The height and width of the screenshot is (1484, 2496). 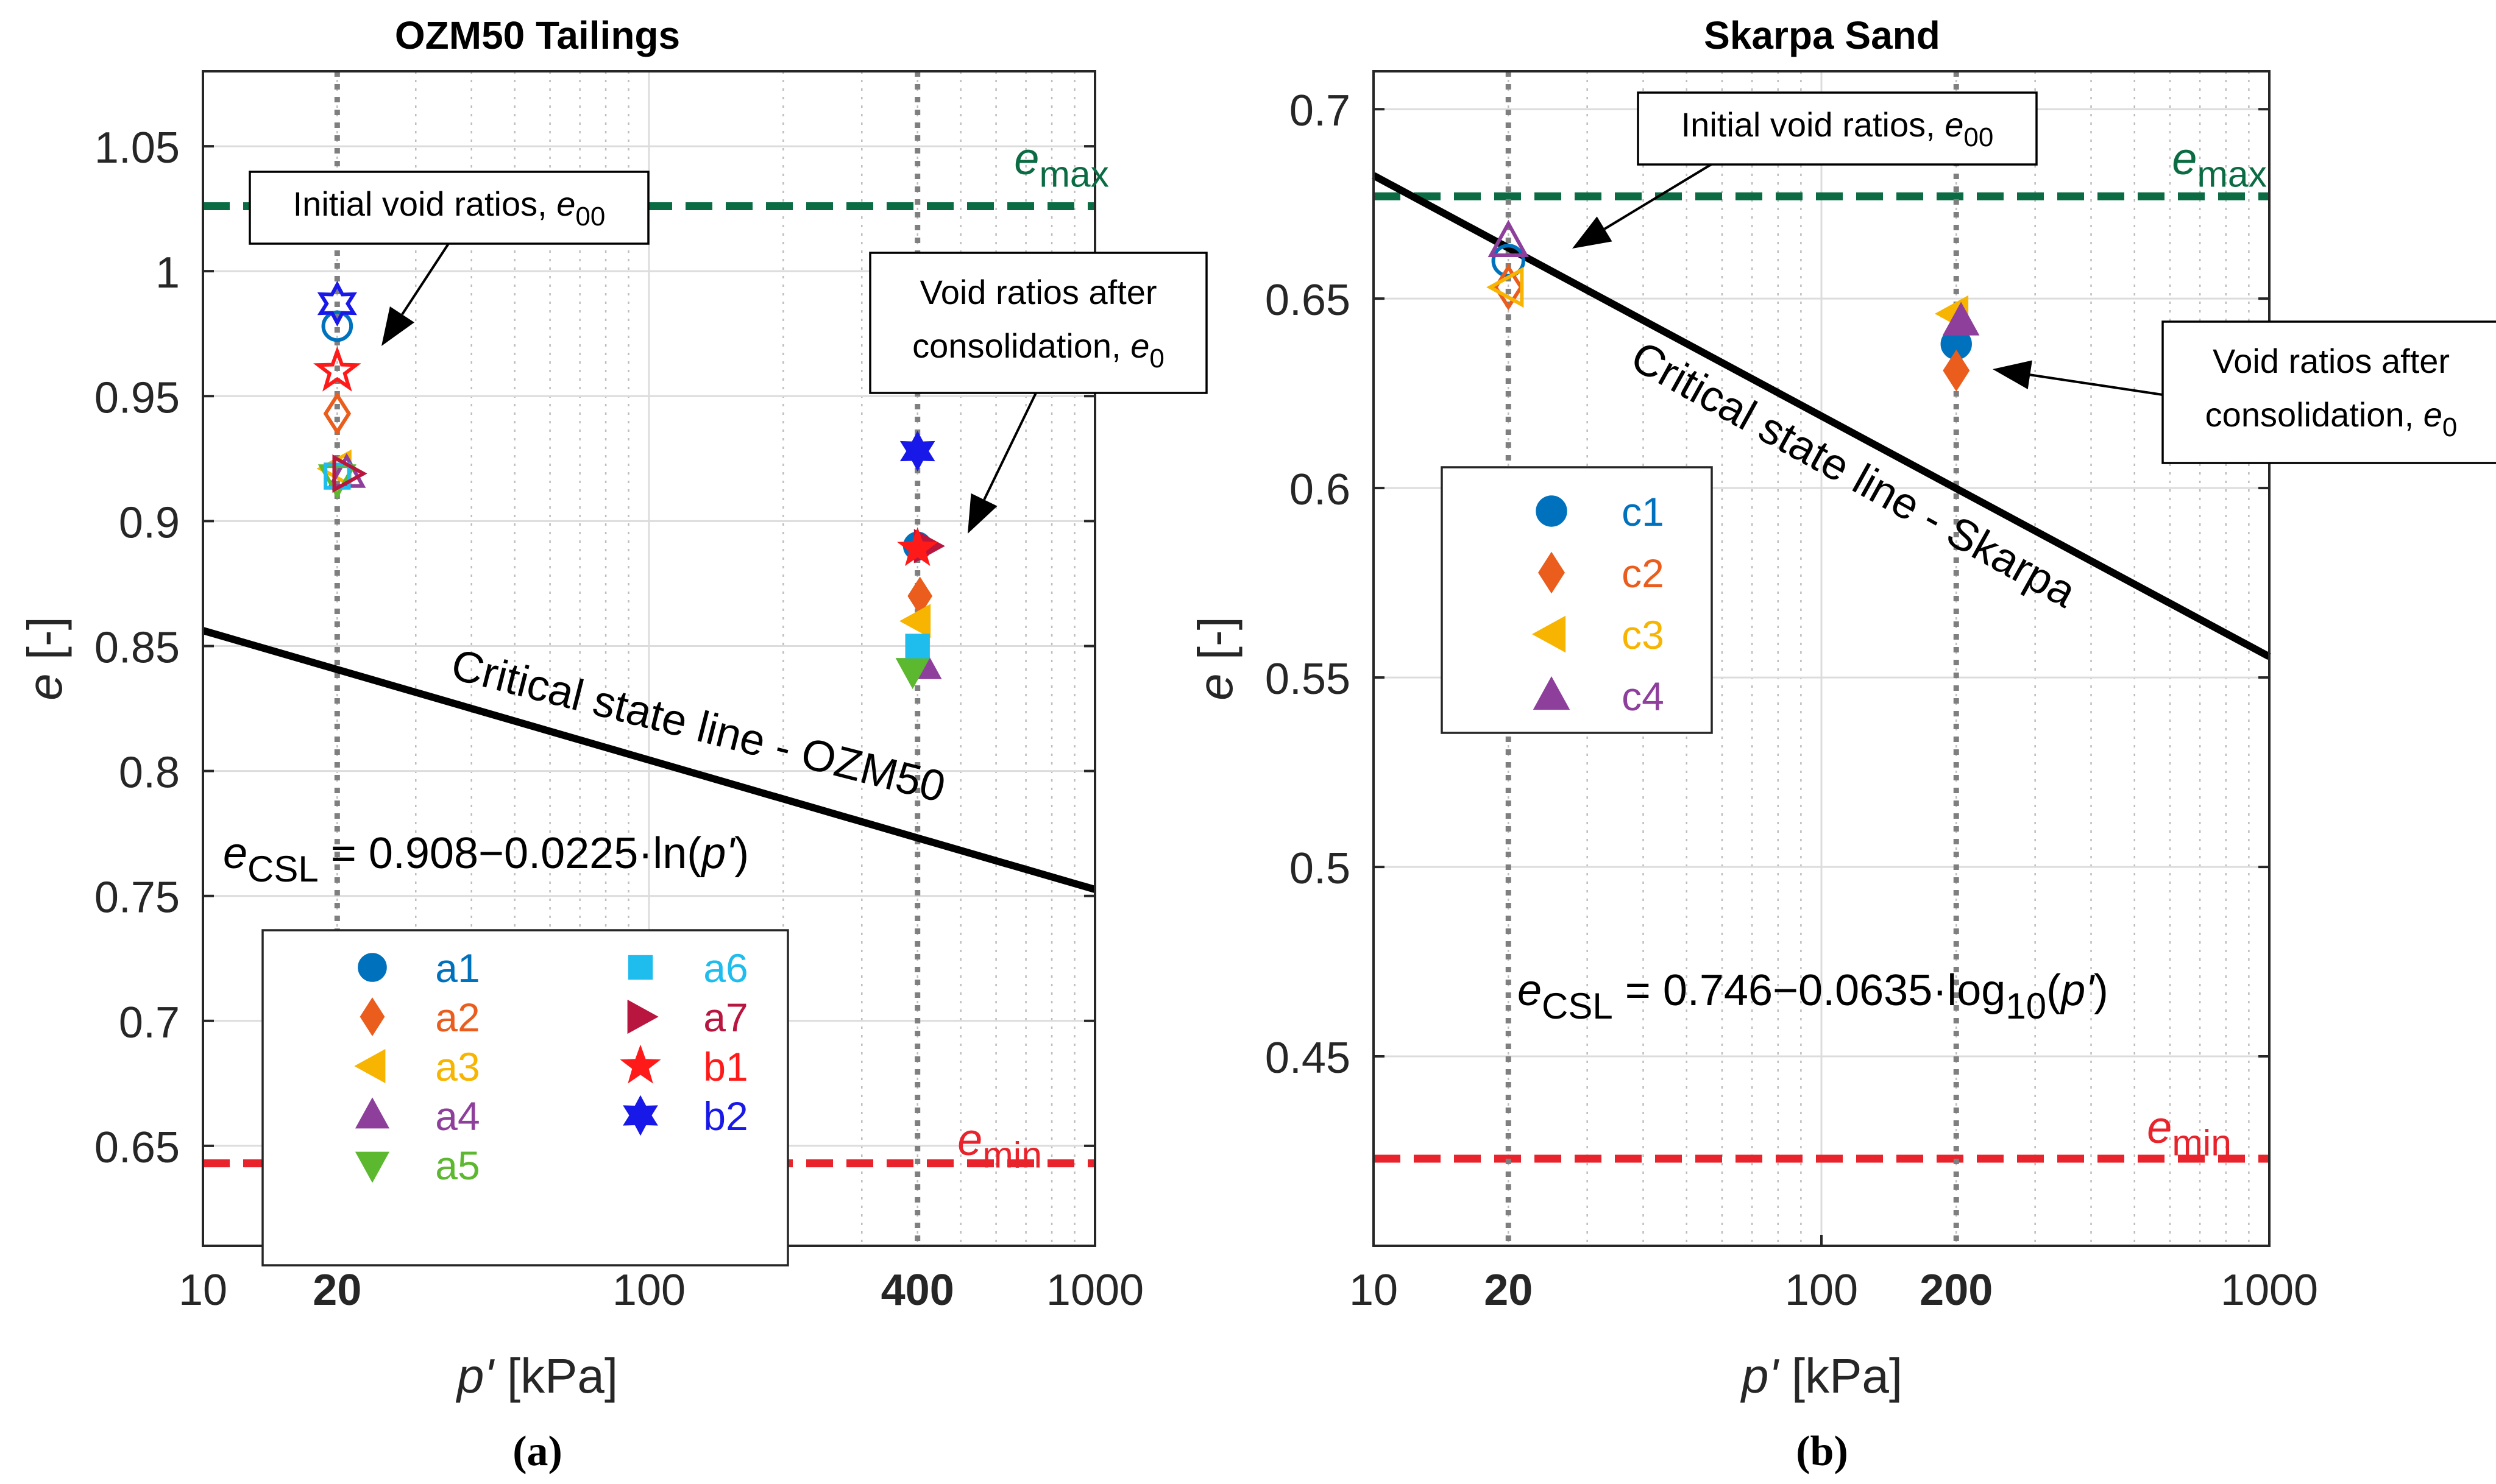 I want to click on marker-consolidated-a3, so click(x=915, y=621).